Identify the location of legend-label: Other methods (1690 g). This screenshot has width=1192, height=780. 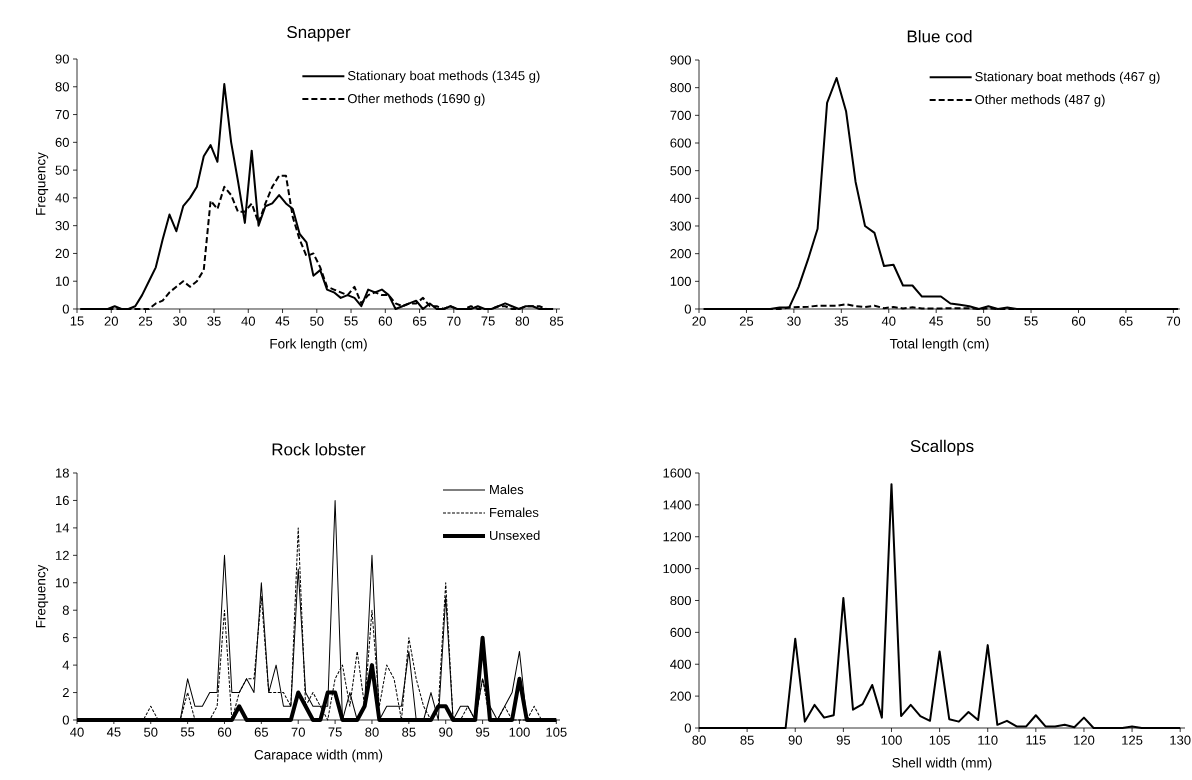
(416, 99).